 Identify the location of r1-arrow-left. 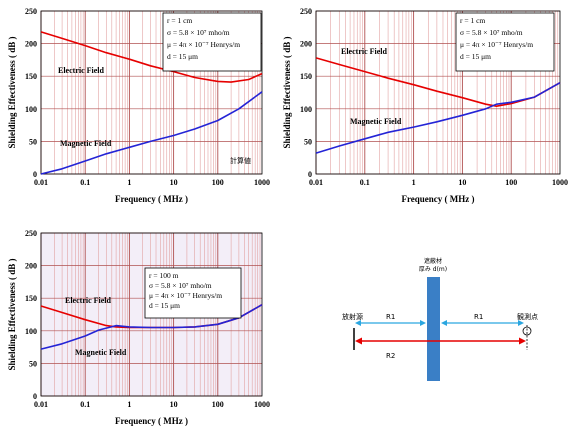
(390, 323).